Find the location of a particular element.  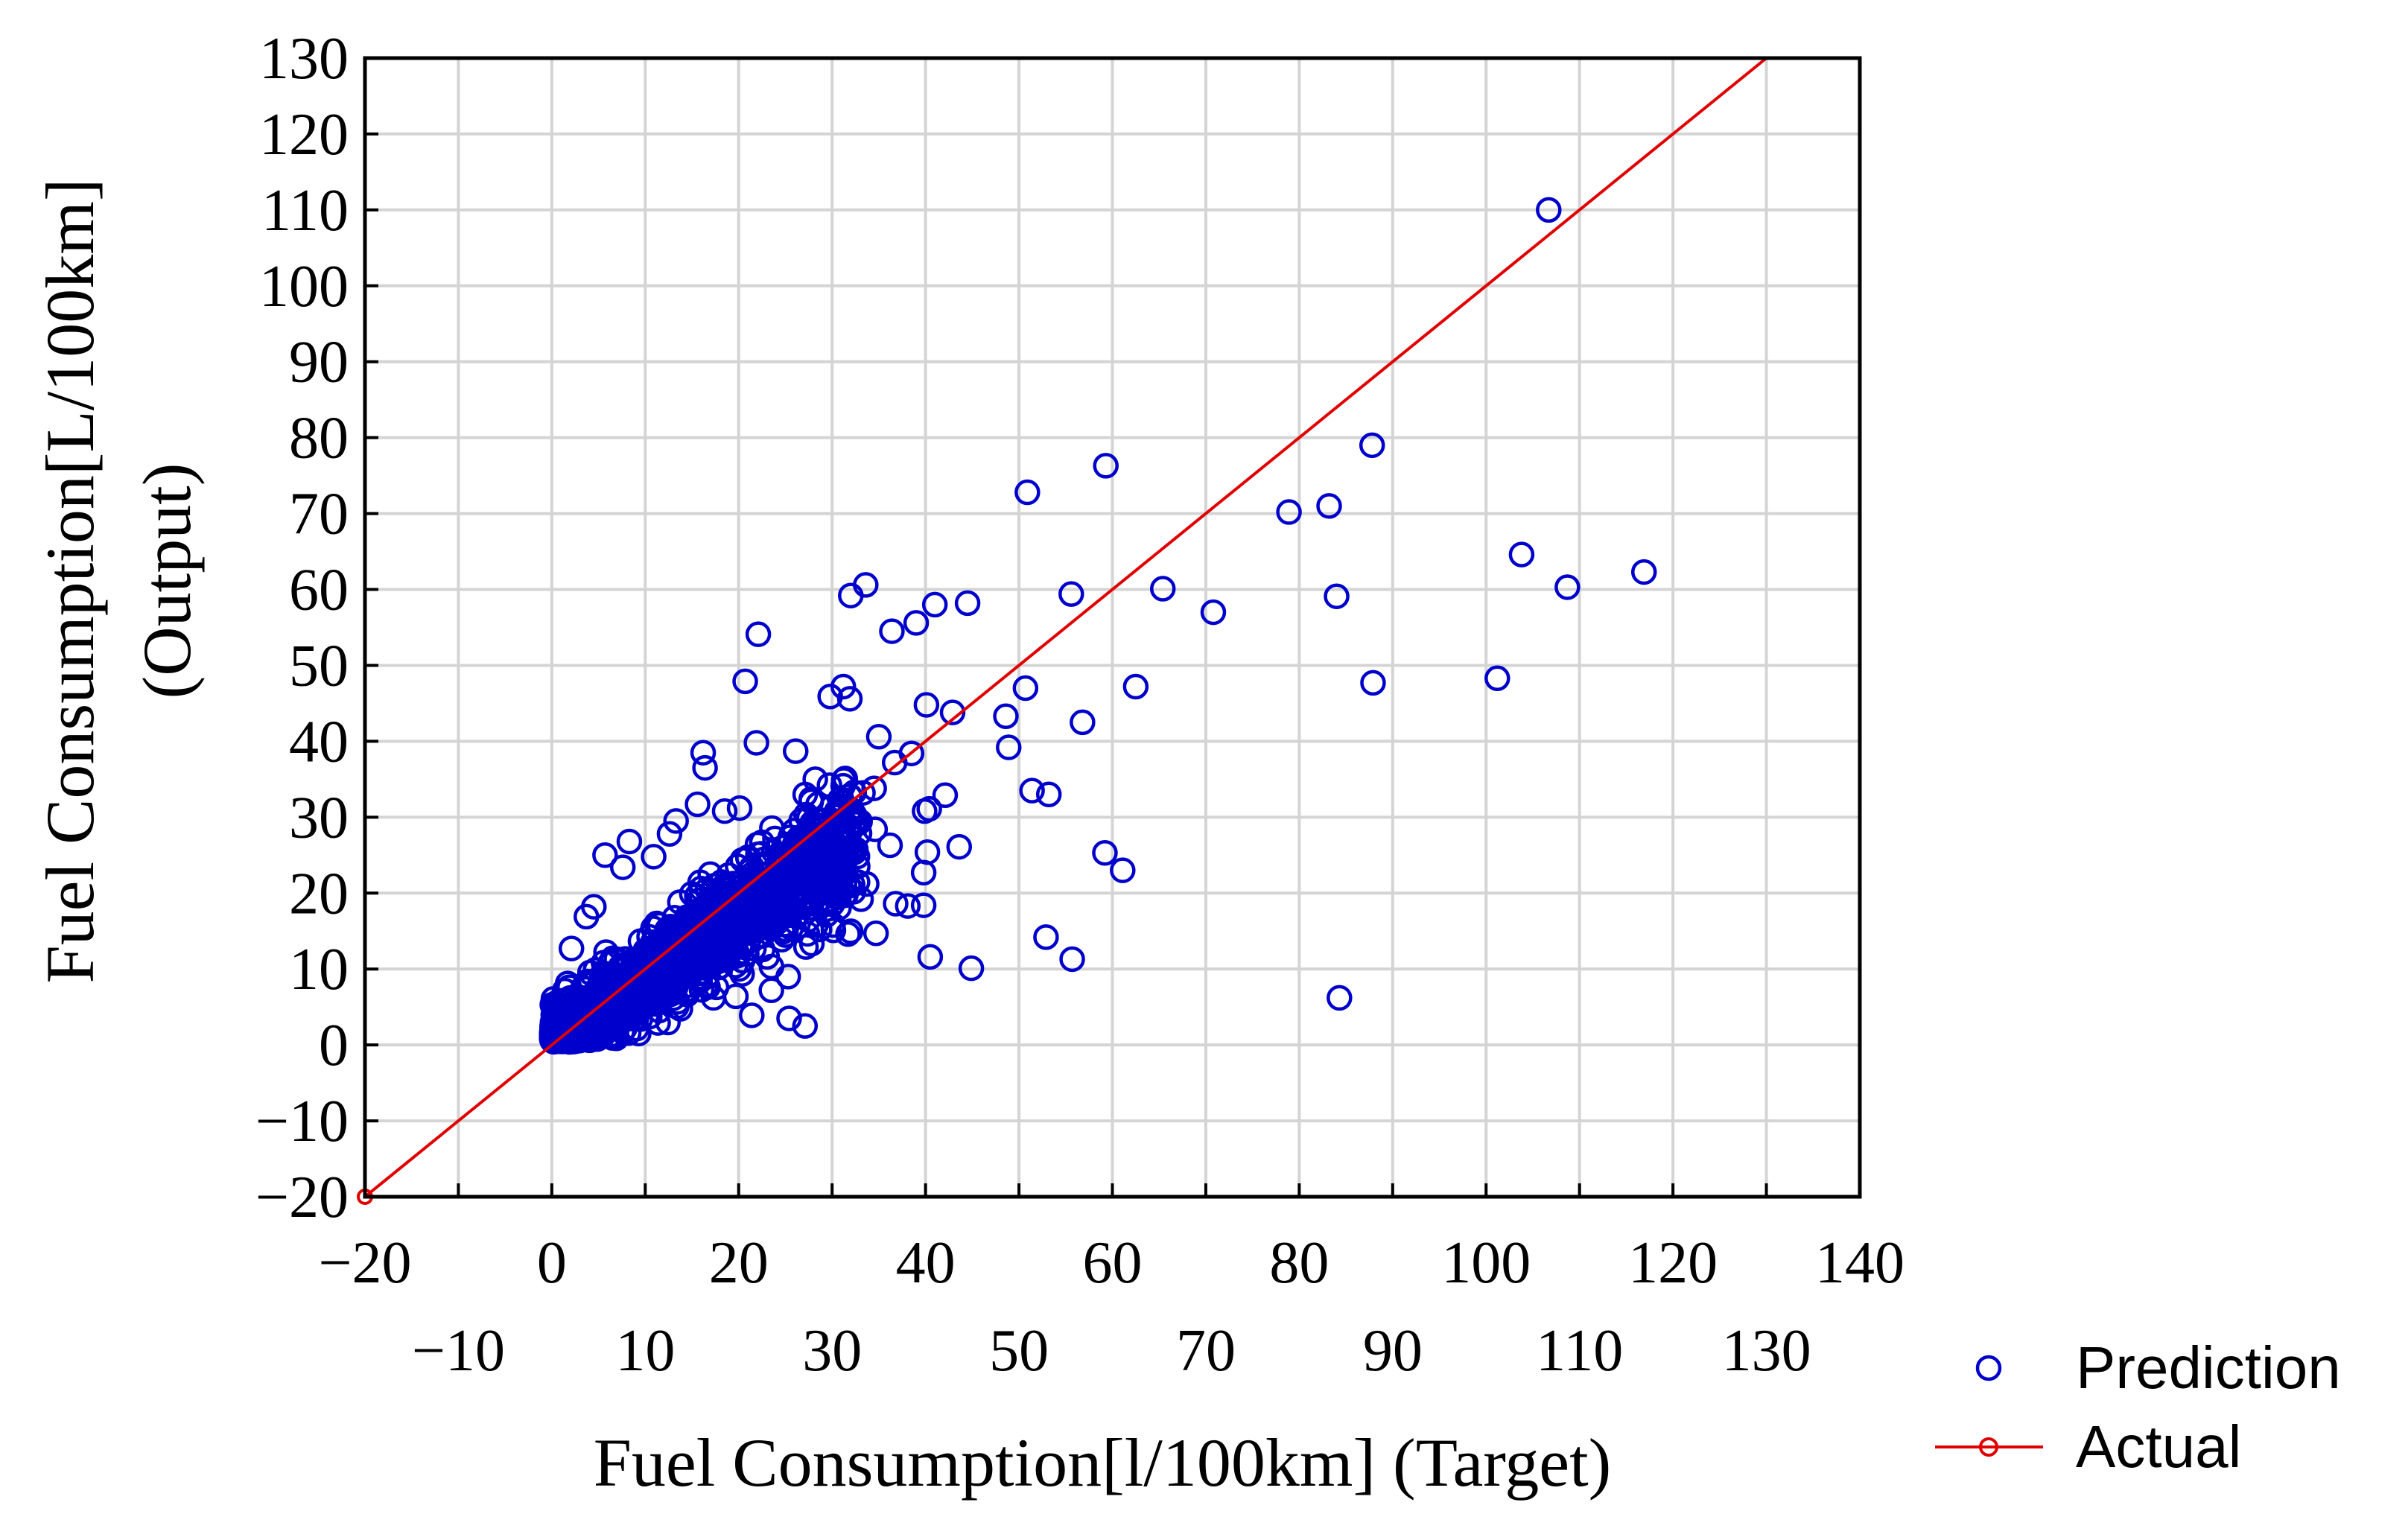

x-tick-labels-lower: −10 10 30 50 70 90 110 130 is located at coordinates (1111, 1351).